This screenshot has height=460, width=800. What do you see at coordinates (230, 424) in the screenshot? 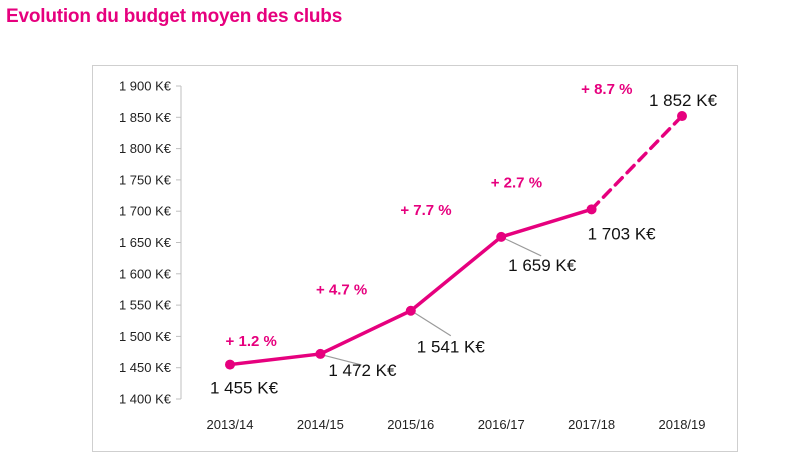
I see `x-tick-label: 2013/14` at bounding box center [230, 424].